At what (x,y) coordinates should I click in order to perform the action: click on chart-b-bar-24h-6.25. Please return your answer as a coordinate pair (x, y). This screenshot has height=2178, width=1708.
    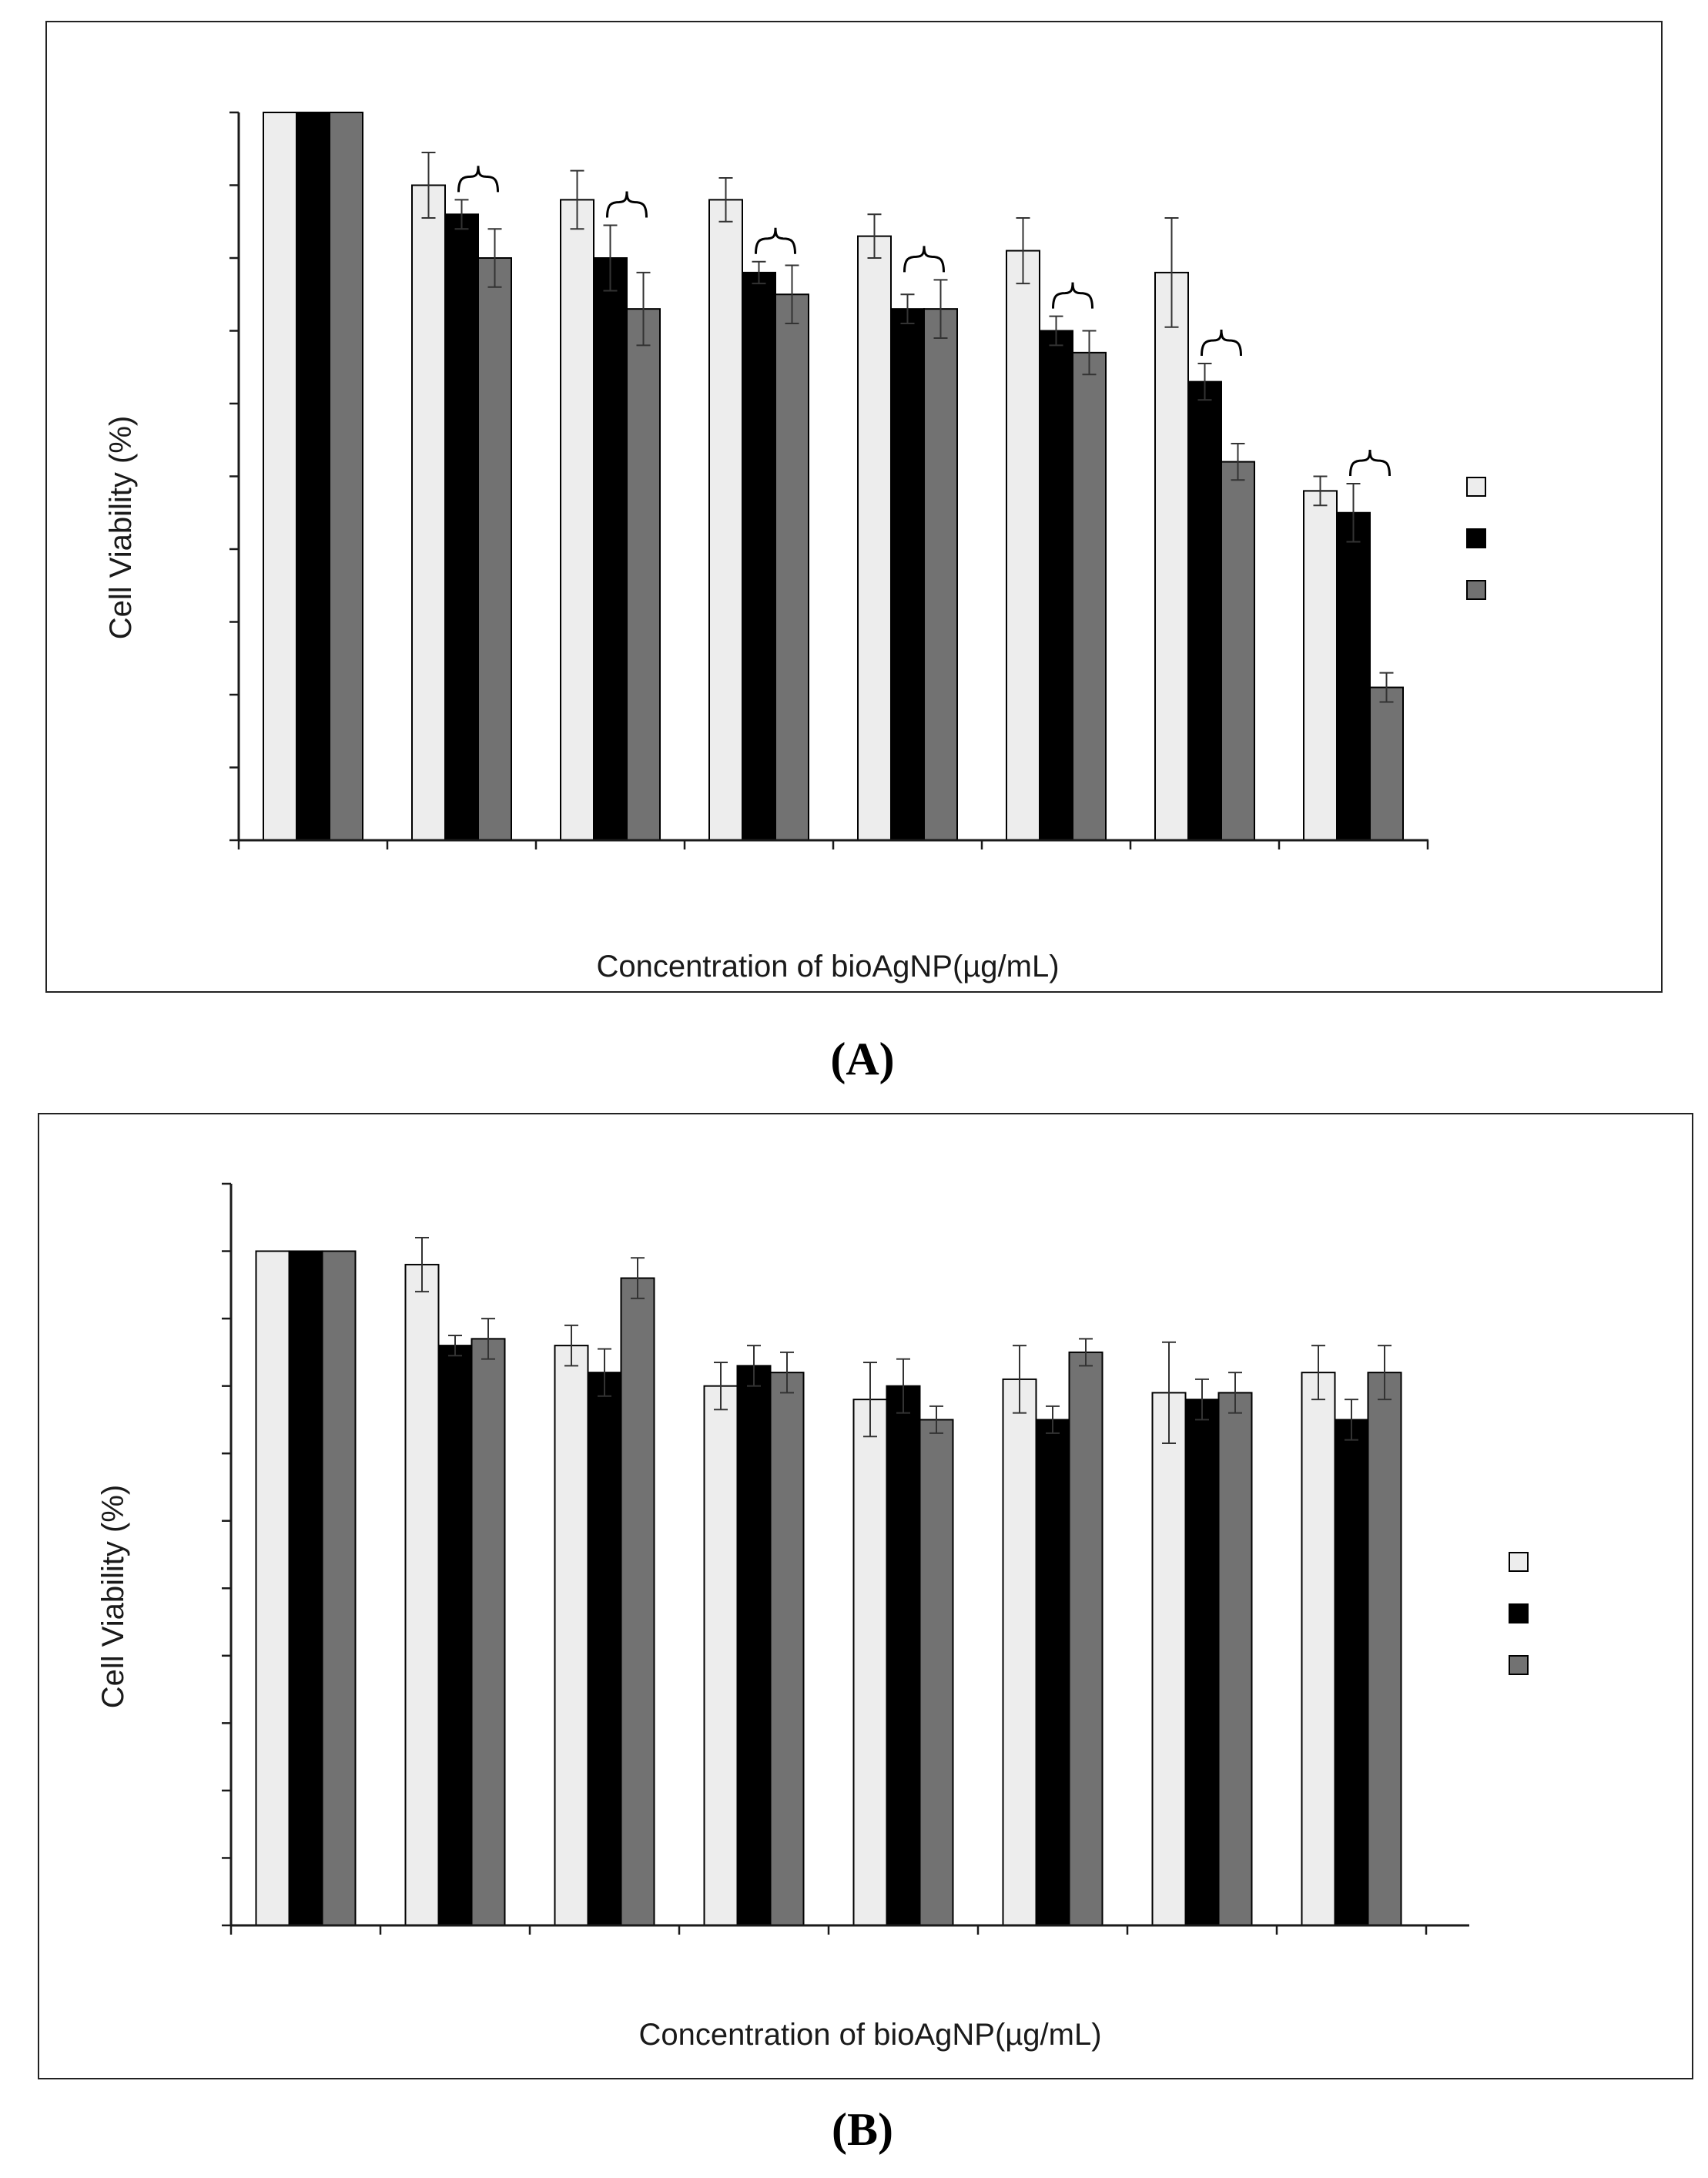
    Looking at the image, I should click on (571, 1636).